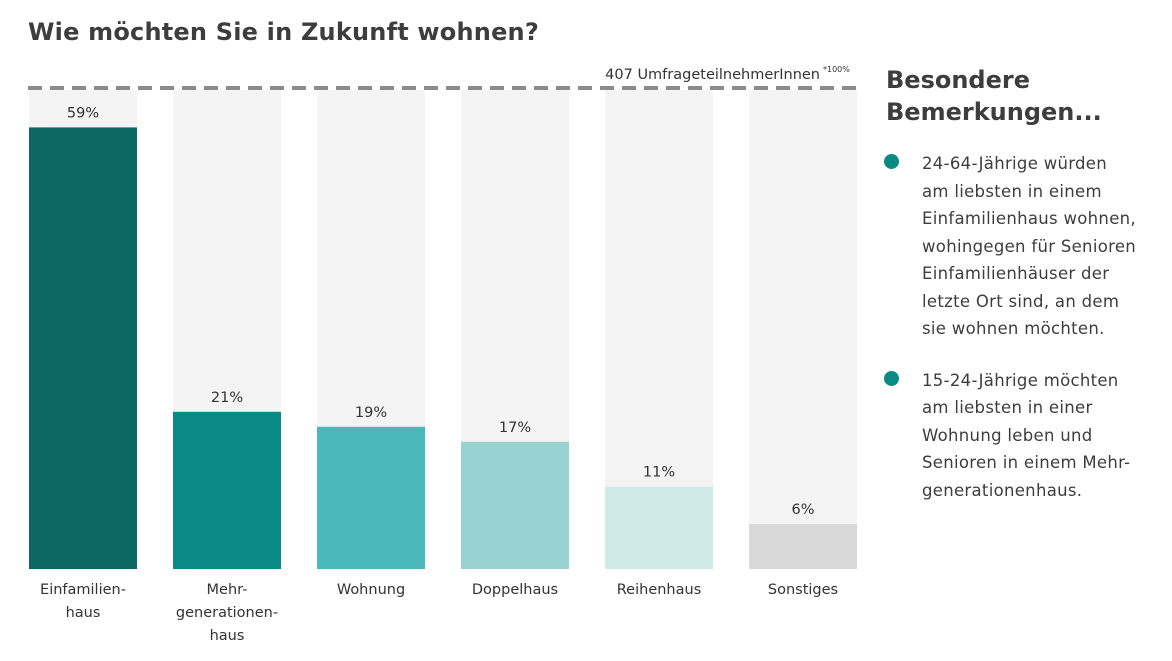 The width and height of the screenshot is (1172, 661). Describe the element at coordinates (659, 473) in the screenshot. I see `value-label: 11%` at that location.